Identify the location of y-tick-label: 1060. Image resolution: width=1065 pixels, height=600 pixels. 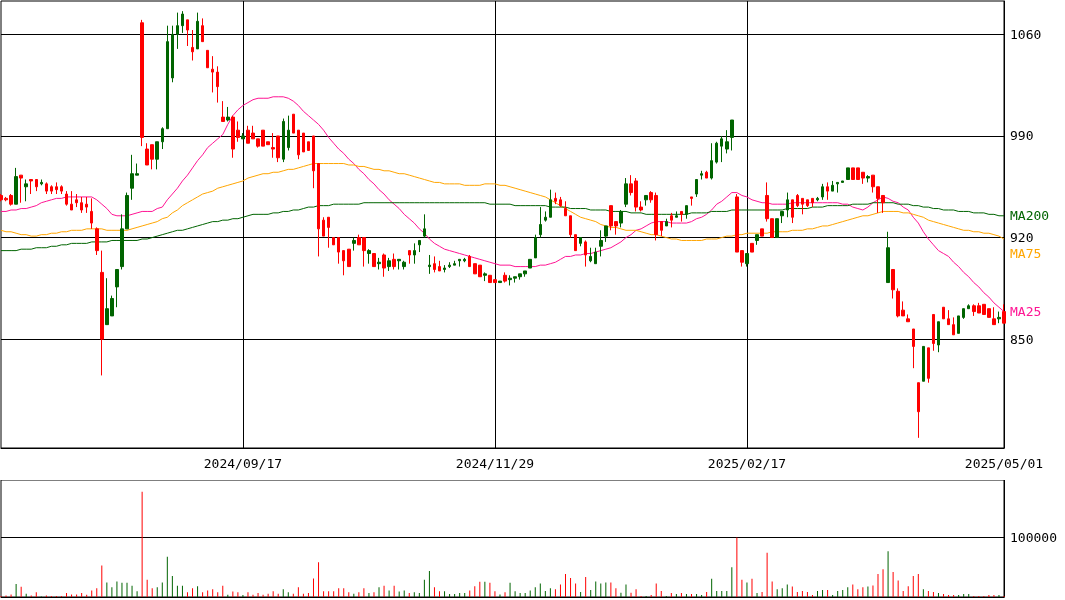
(1026, 34).